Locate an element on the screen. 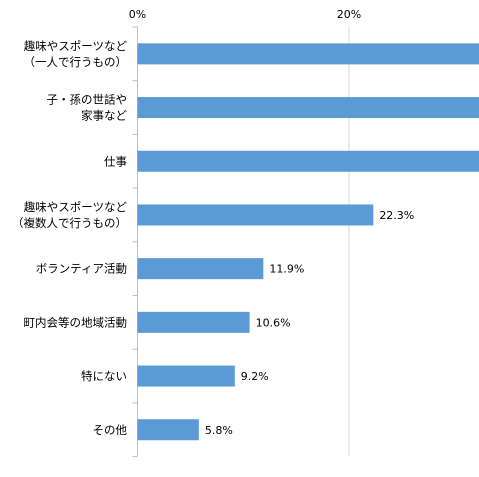 Image resolution: width=479 pixels, height=477 pixels. data-label: 10.6% is located at coordinates (273, 322).